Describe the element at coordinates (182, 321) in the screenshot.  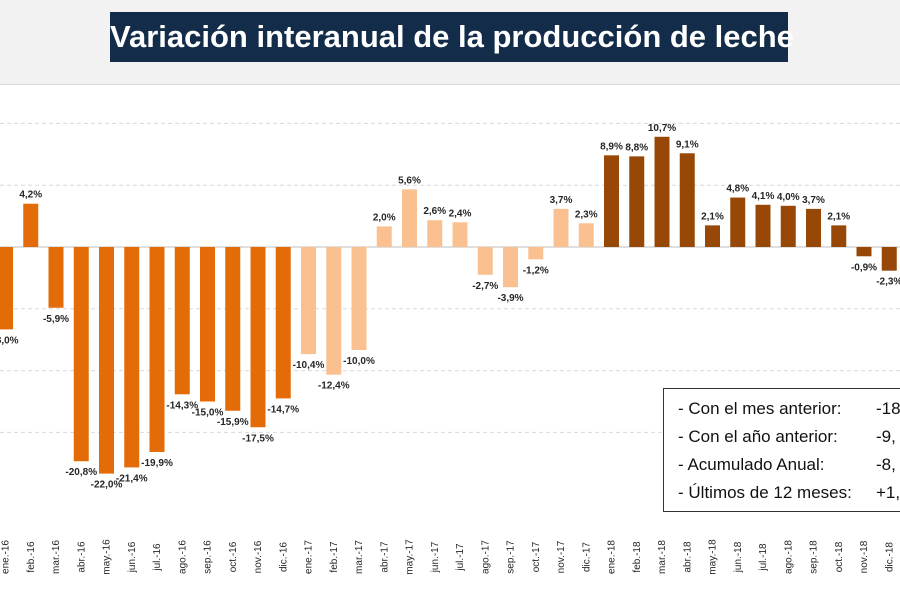
I see `bar-ago.-16` at that location.